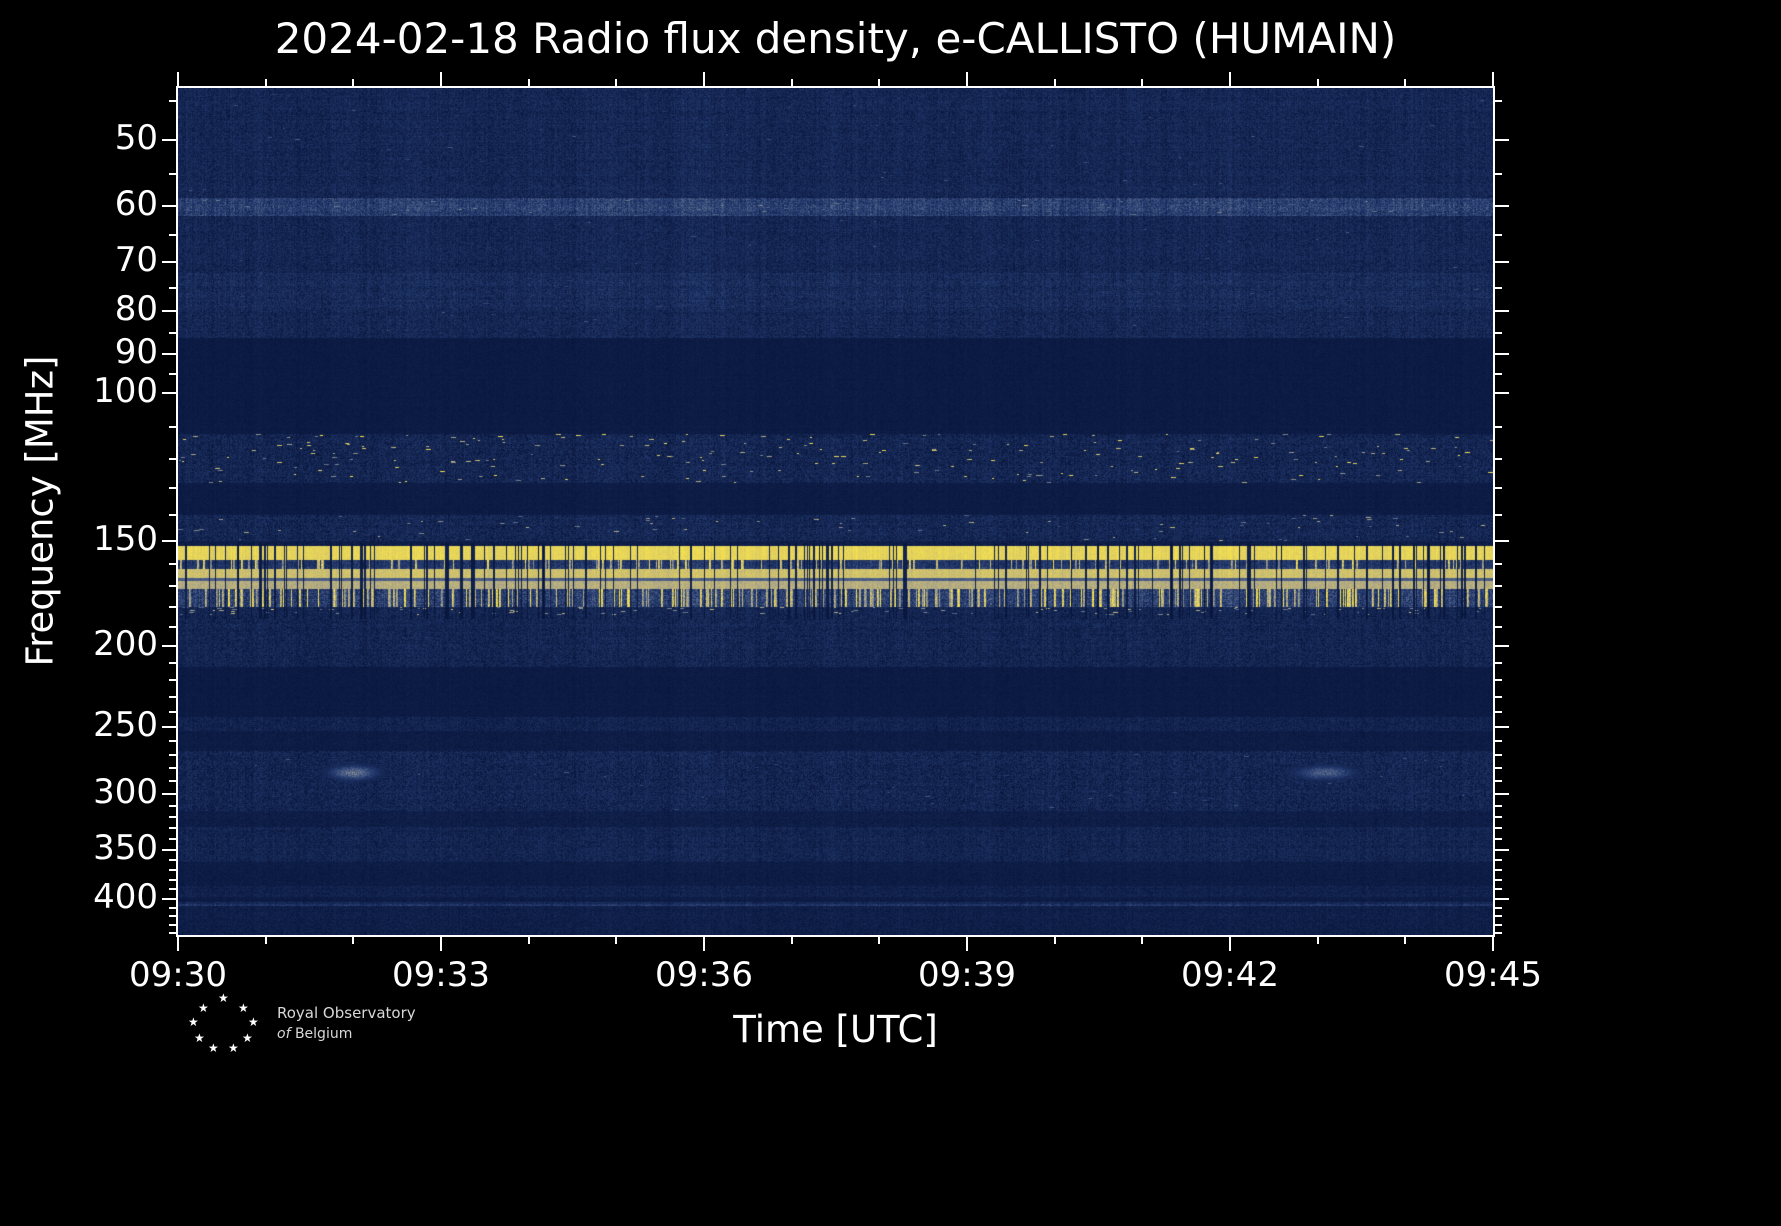 Image resolution: width=1781 pixels, height=1226 pixels. What do you see at coordinates (323, 1034) in the screenshot?
I see `logo-line2-rest: Belgium` at bounding box center [323, 1034].